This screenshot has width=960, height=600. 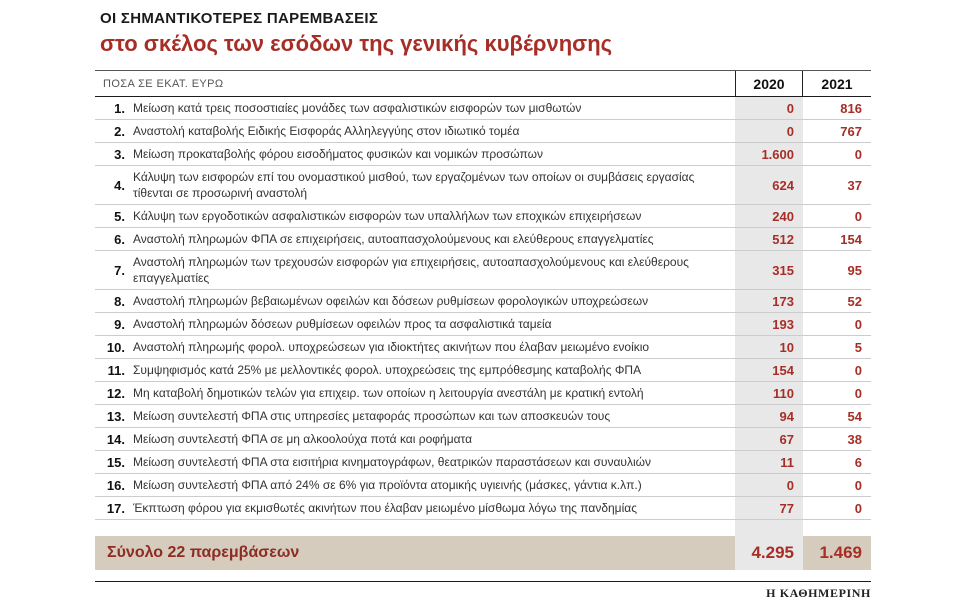 What do you see at coordinates (119, 131) in the screenshot?
I see `row-number: 2.` at bounding box center [119, 131].